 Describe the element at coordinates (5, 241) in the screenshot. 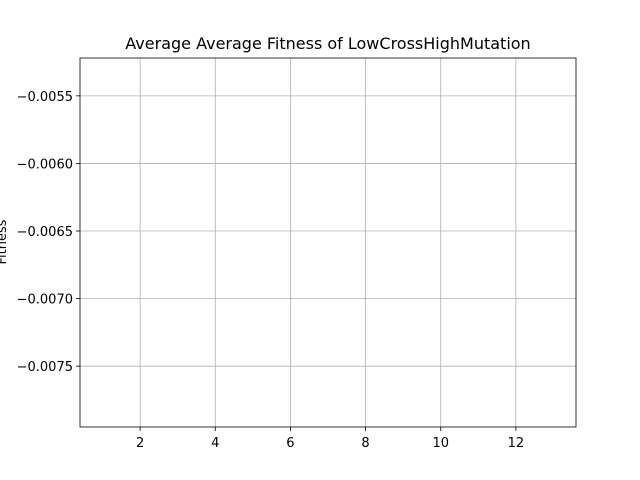

I see `y-axis-label: Fitness` at that location.